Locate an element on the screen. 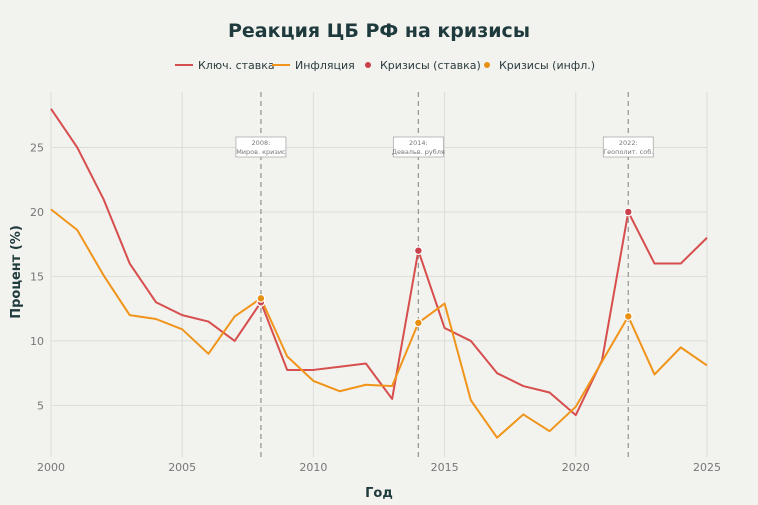 The image size is (758, 505). annotation-text: Девальв. рубля is located at coordinates (418, 152).